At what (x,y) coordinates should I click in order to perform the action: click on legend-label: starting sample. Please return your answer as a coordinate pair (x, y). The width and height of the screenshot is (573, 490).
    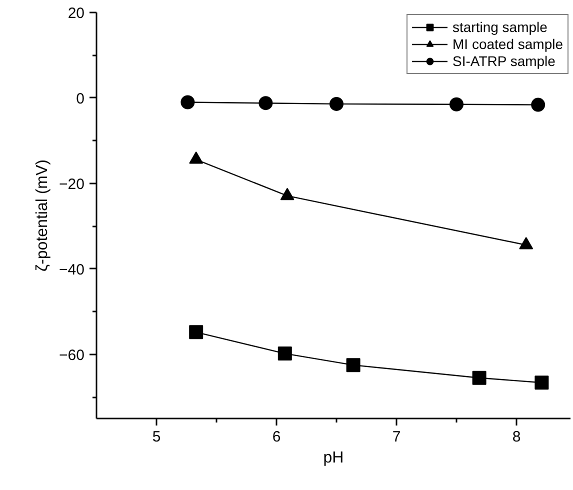
    Looking at the image, I should click on (500, 27).